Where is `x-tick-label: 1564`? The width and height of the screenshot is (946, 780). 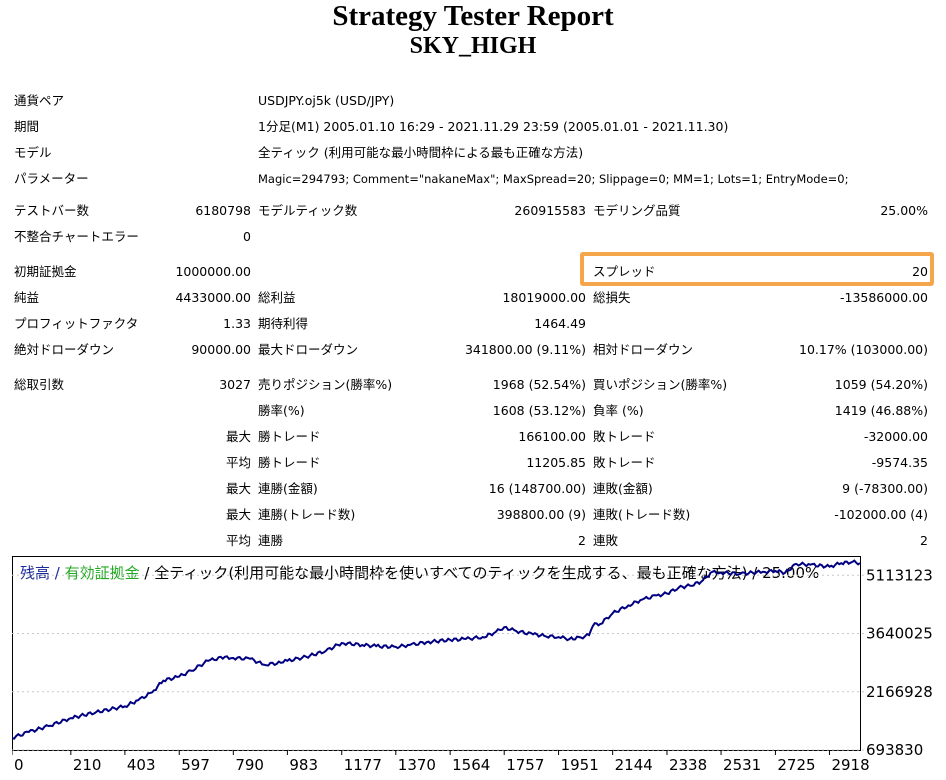
x-tick-label: 1564 is located at coordinates (471, 765).